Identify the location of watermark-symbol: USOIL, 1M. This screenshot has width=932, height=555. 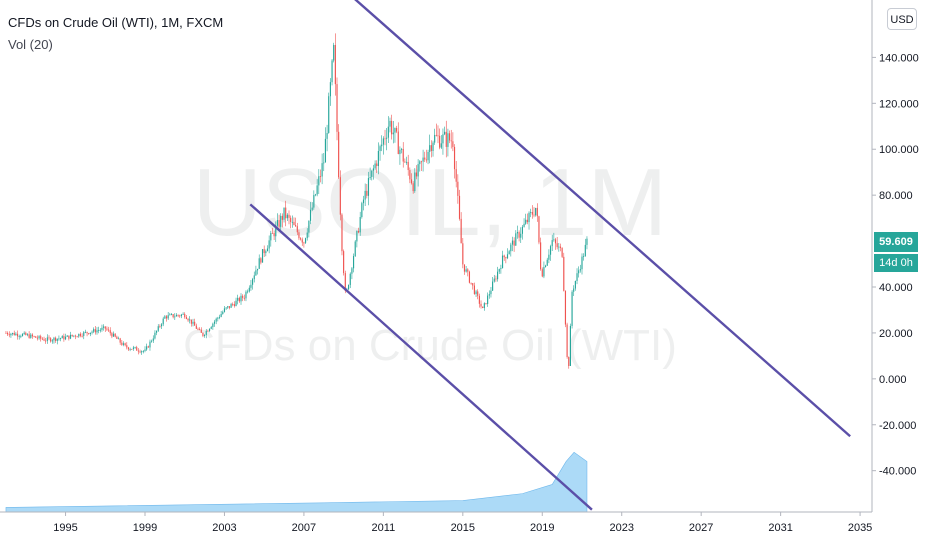
(430, 202).